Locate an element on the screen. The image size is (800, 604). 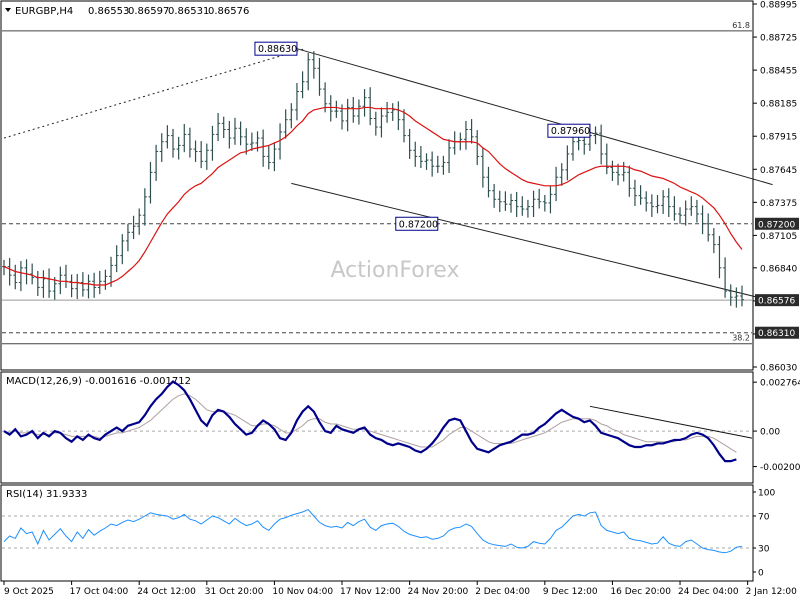
time-tick-label: 24 Nov 20:00 is located at coordinates (438, 592).